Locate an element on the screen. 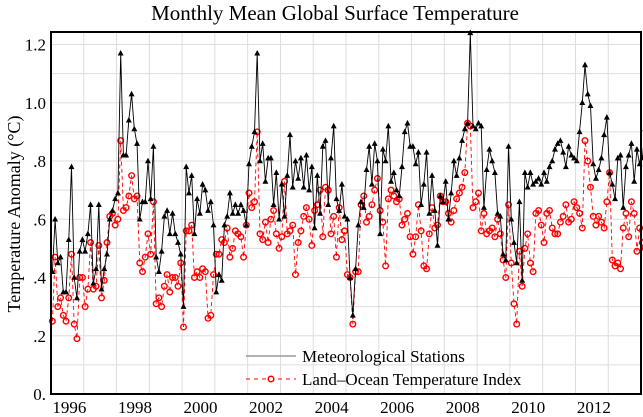  x-tick-label: 2008 is located at coordinates (463, 407).